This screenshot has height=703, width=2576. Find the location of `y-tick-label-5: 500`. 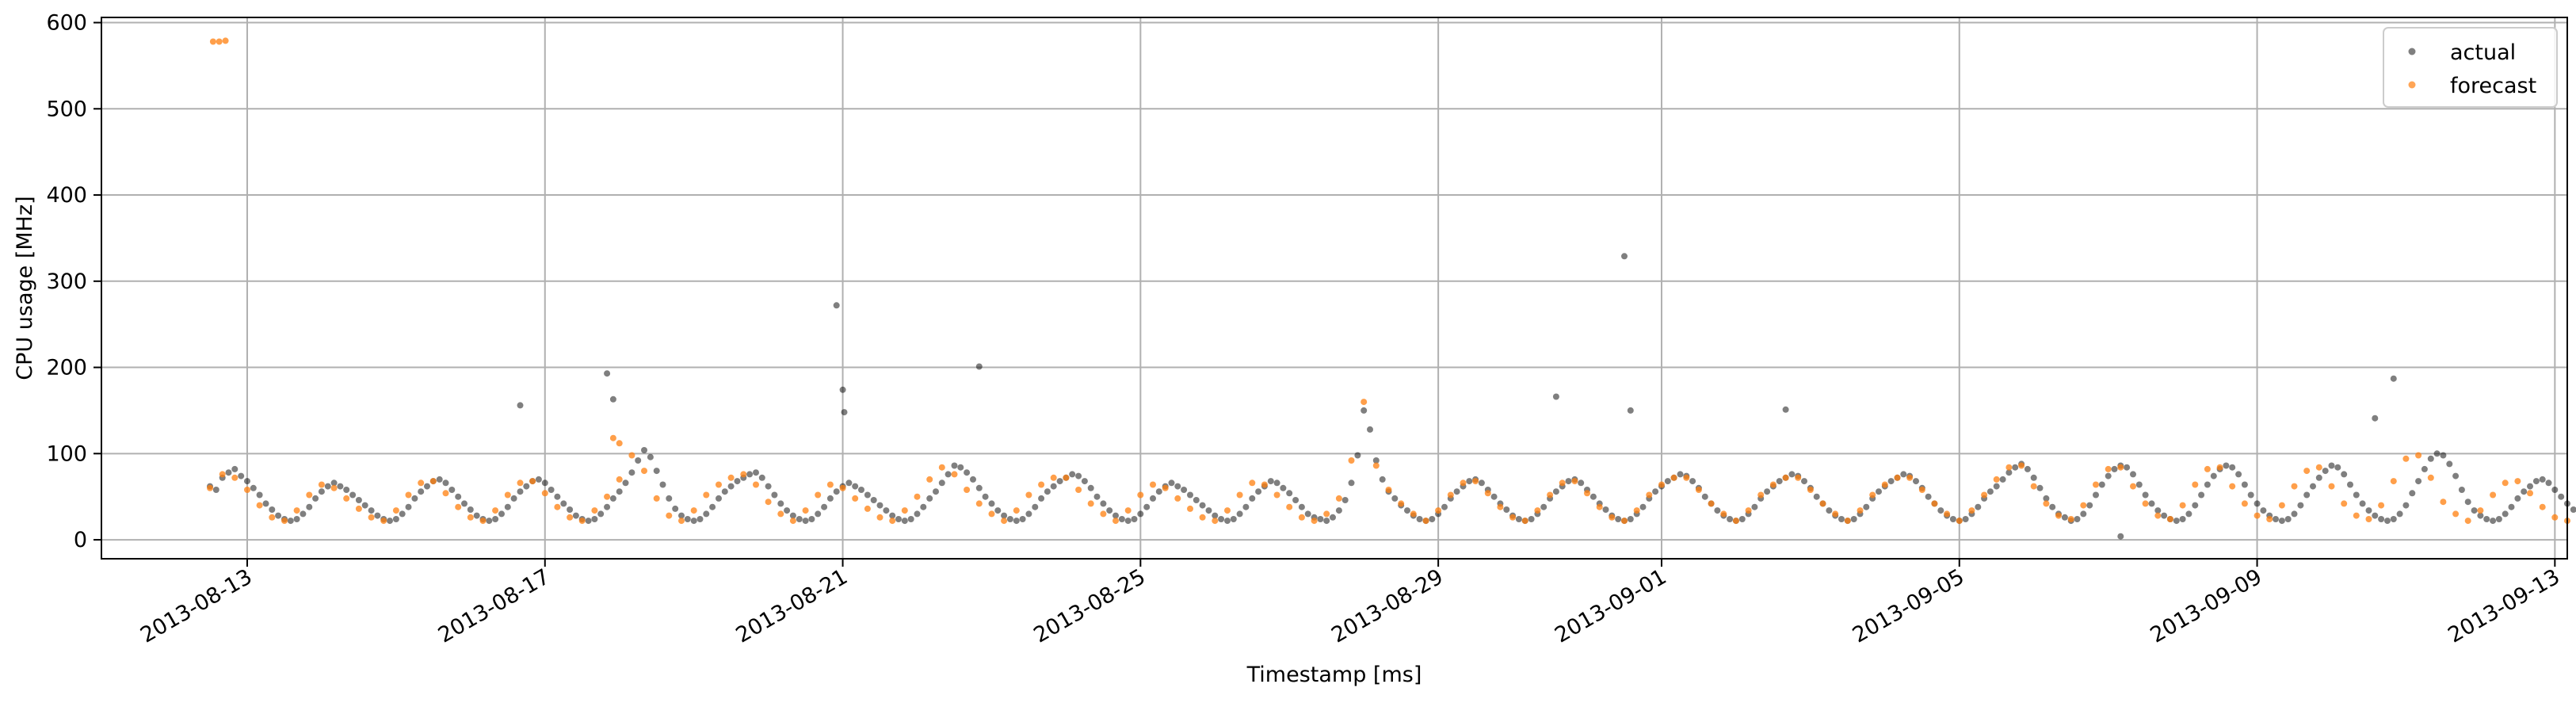

y-tick-label-5: 500 is located at coordinates (66, 109).